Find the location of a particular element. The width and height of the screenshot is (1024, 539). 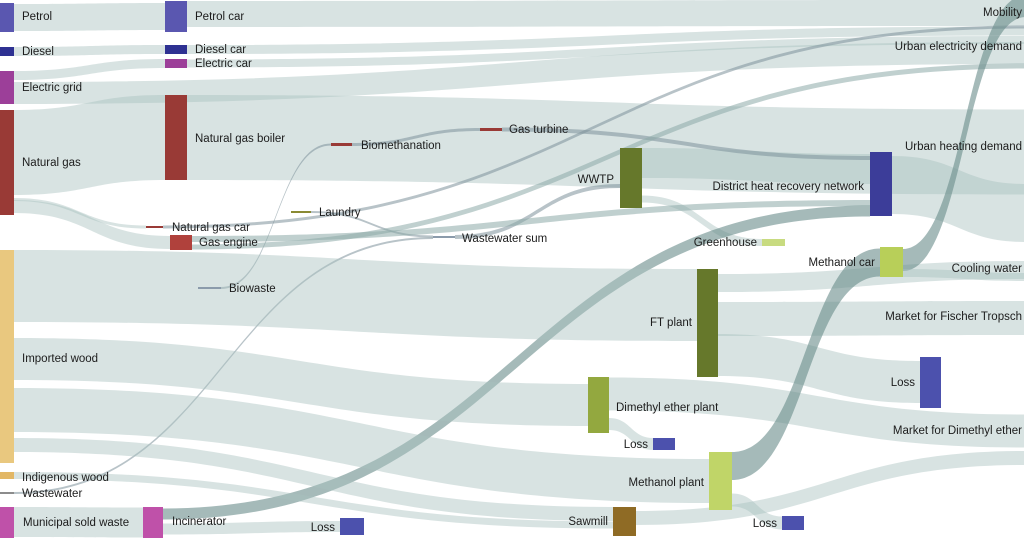

flow-petrol_car-to-mobility is located at coordinates (605, 13).